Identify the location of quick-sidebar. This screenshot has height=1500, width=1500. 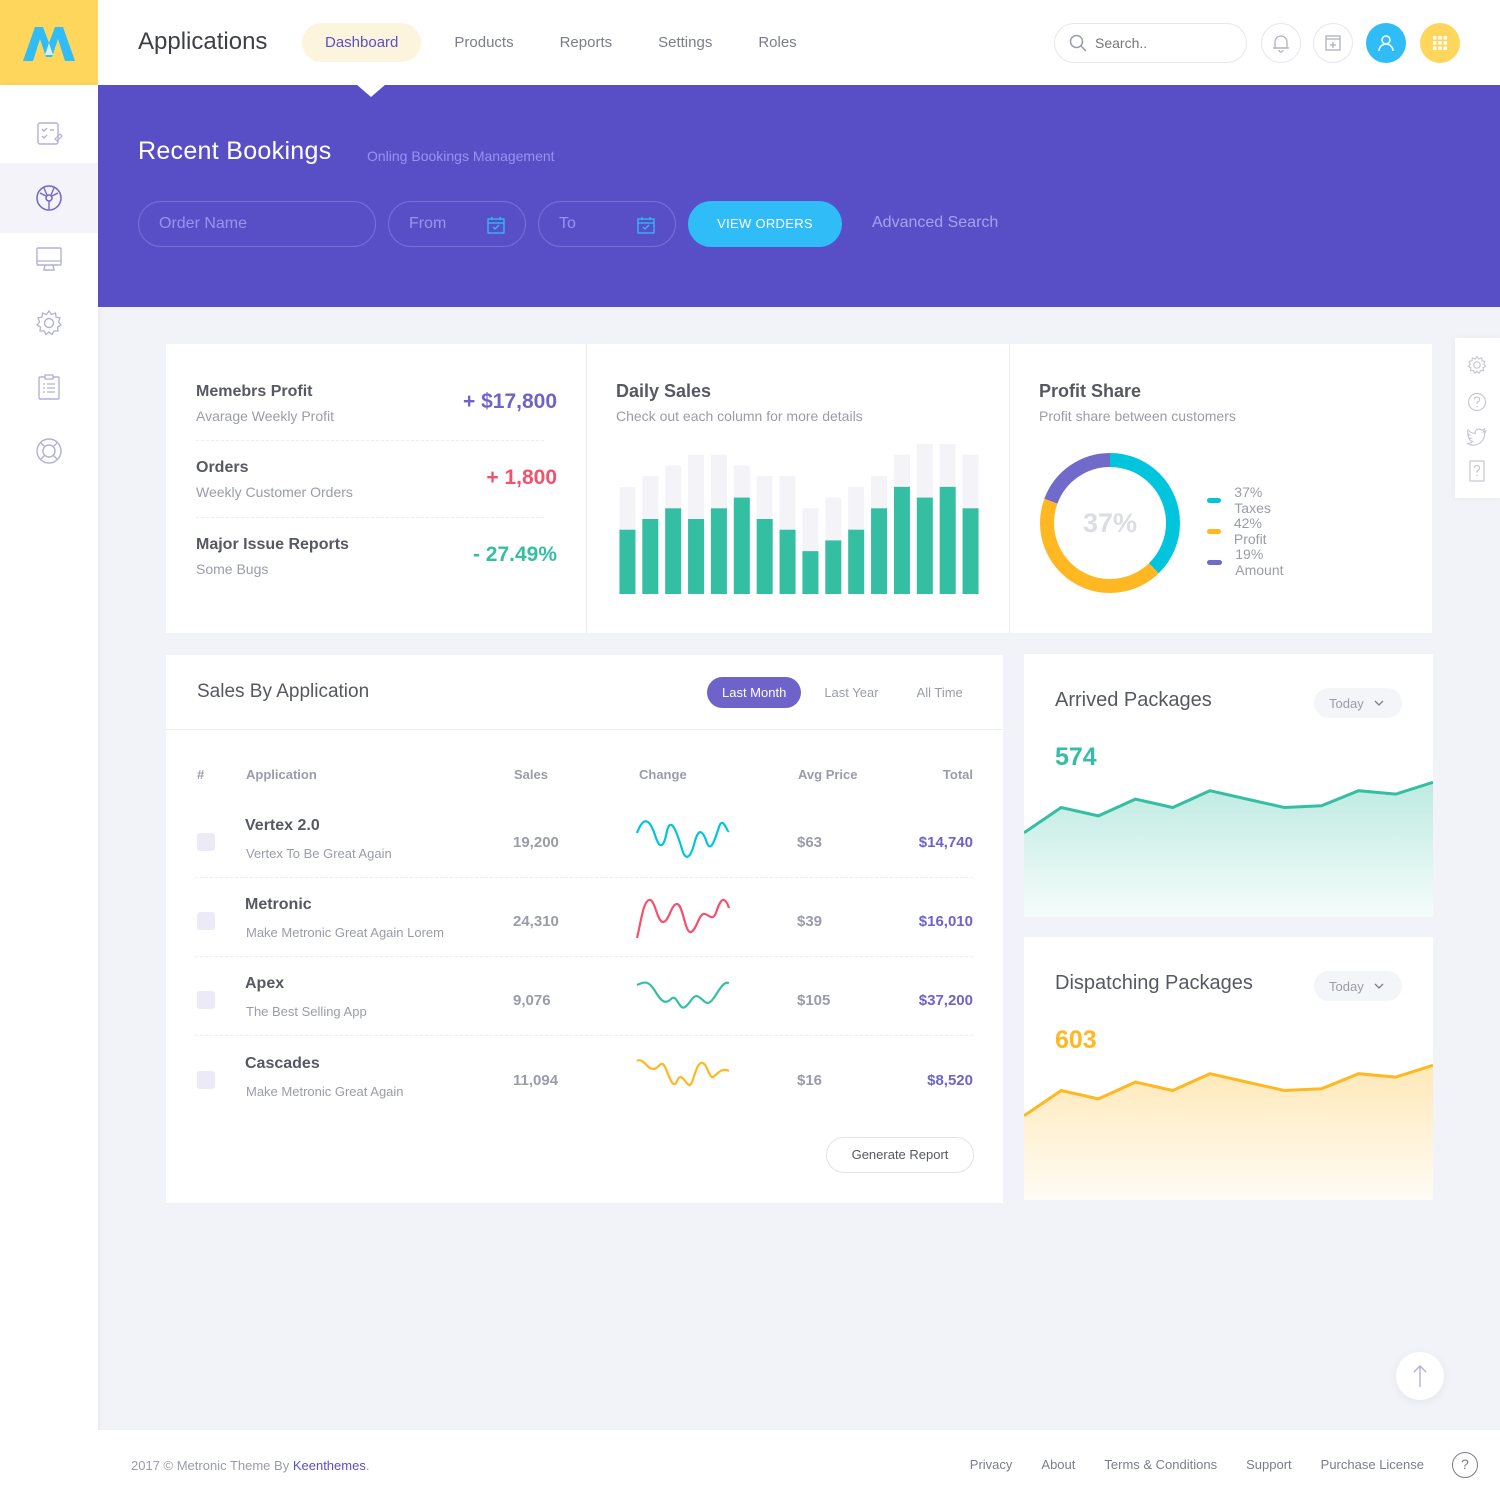
(1477, 418).